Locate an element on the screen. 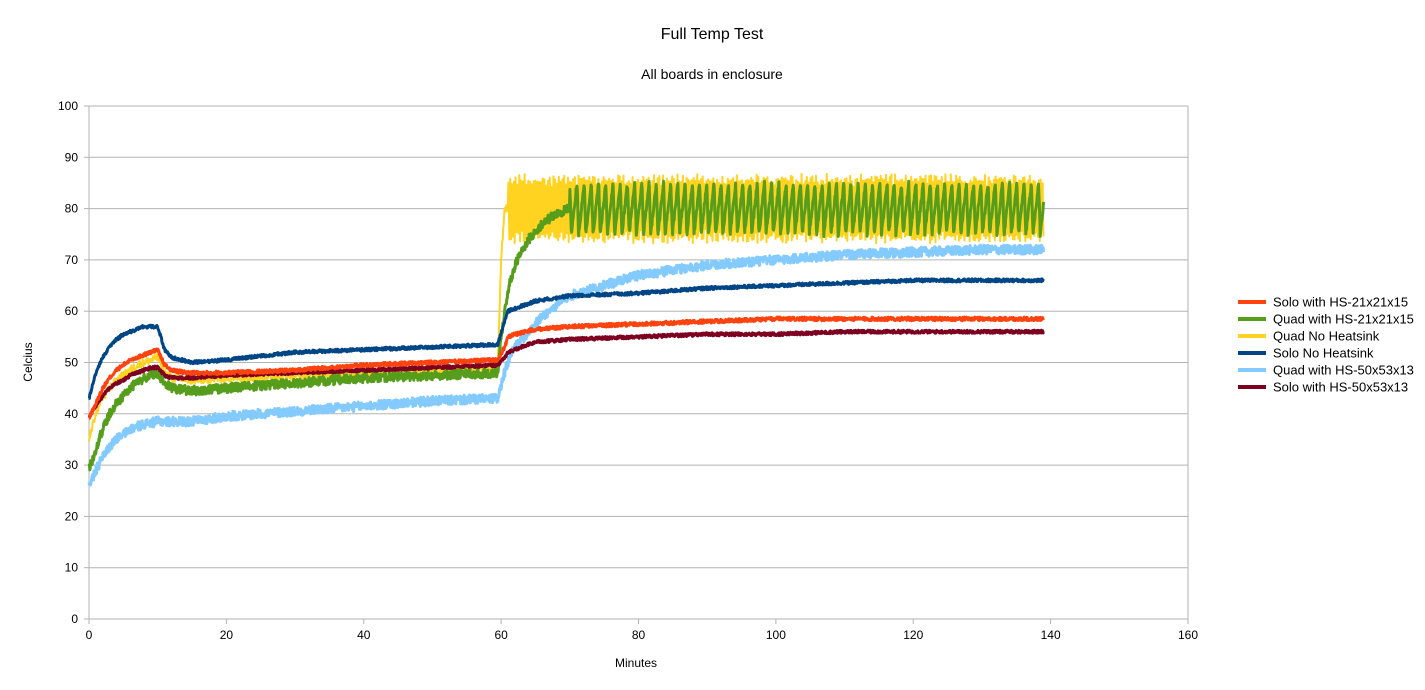  legend-entry: Quad with HS-21x21x15 is located at coordinates (1343, 319).